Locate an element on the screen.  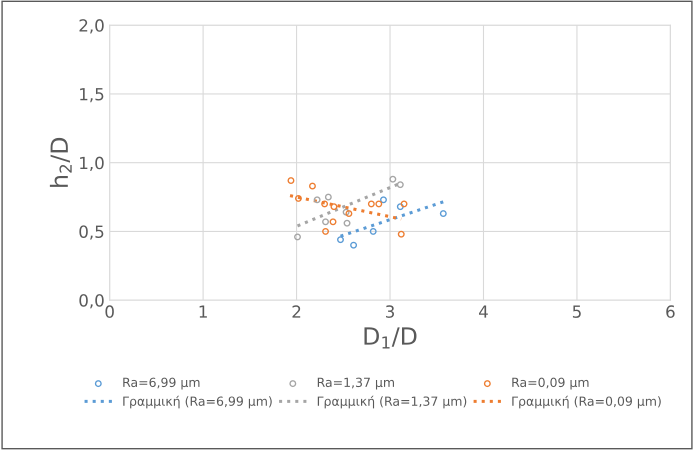
x-tick-label: 2 is located at coordinates (296, 311).